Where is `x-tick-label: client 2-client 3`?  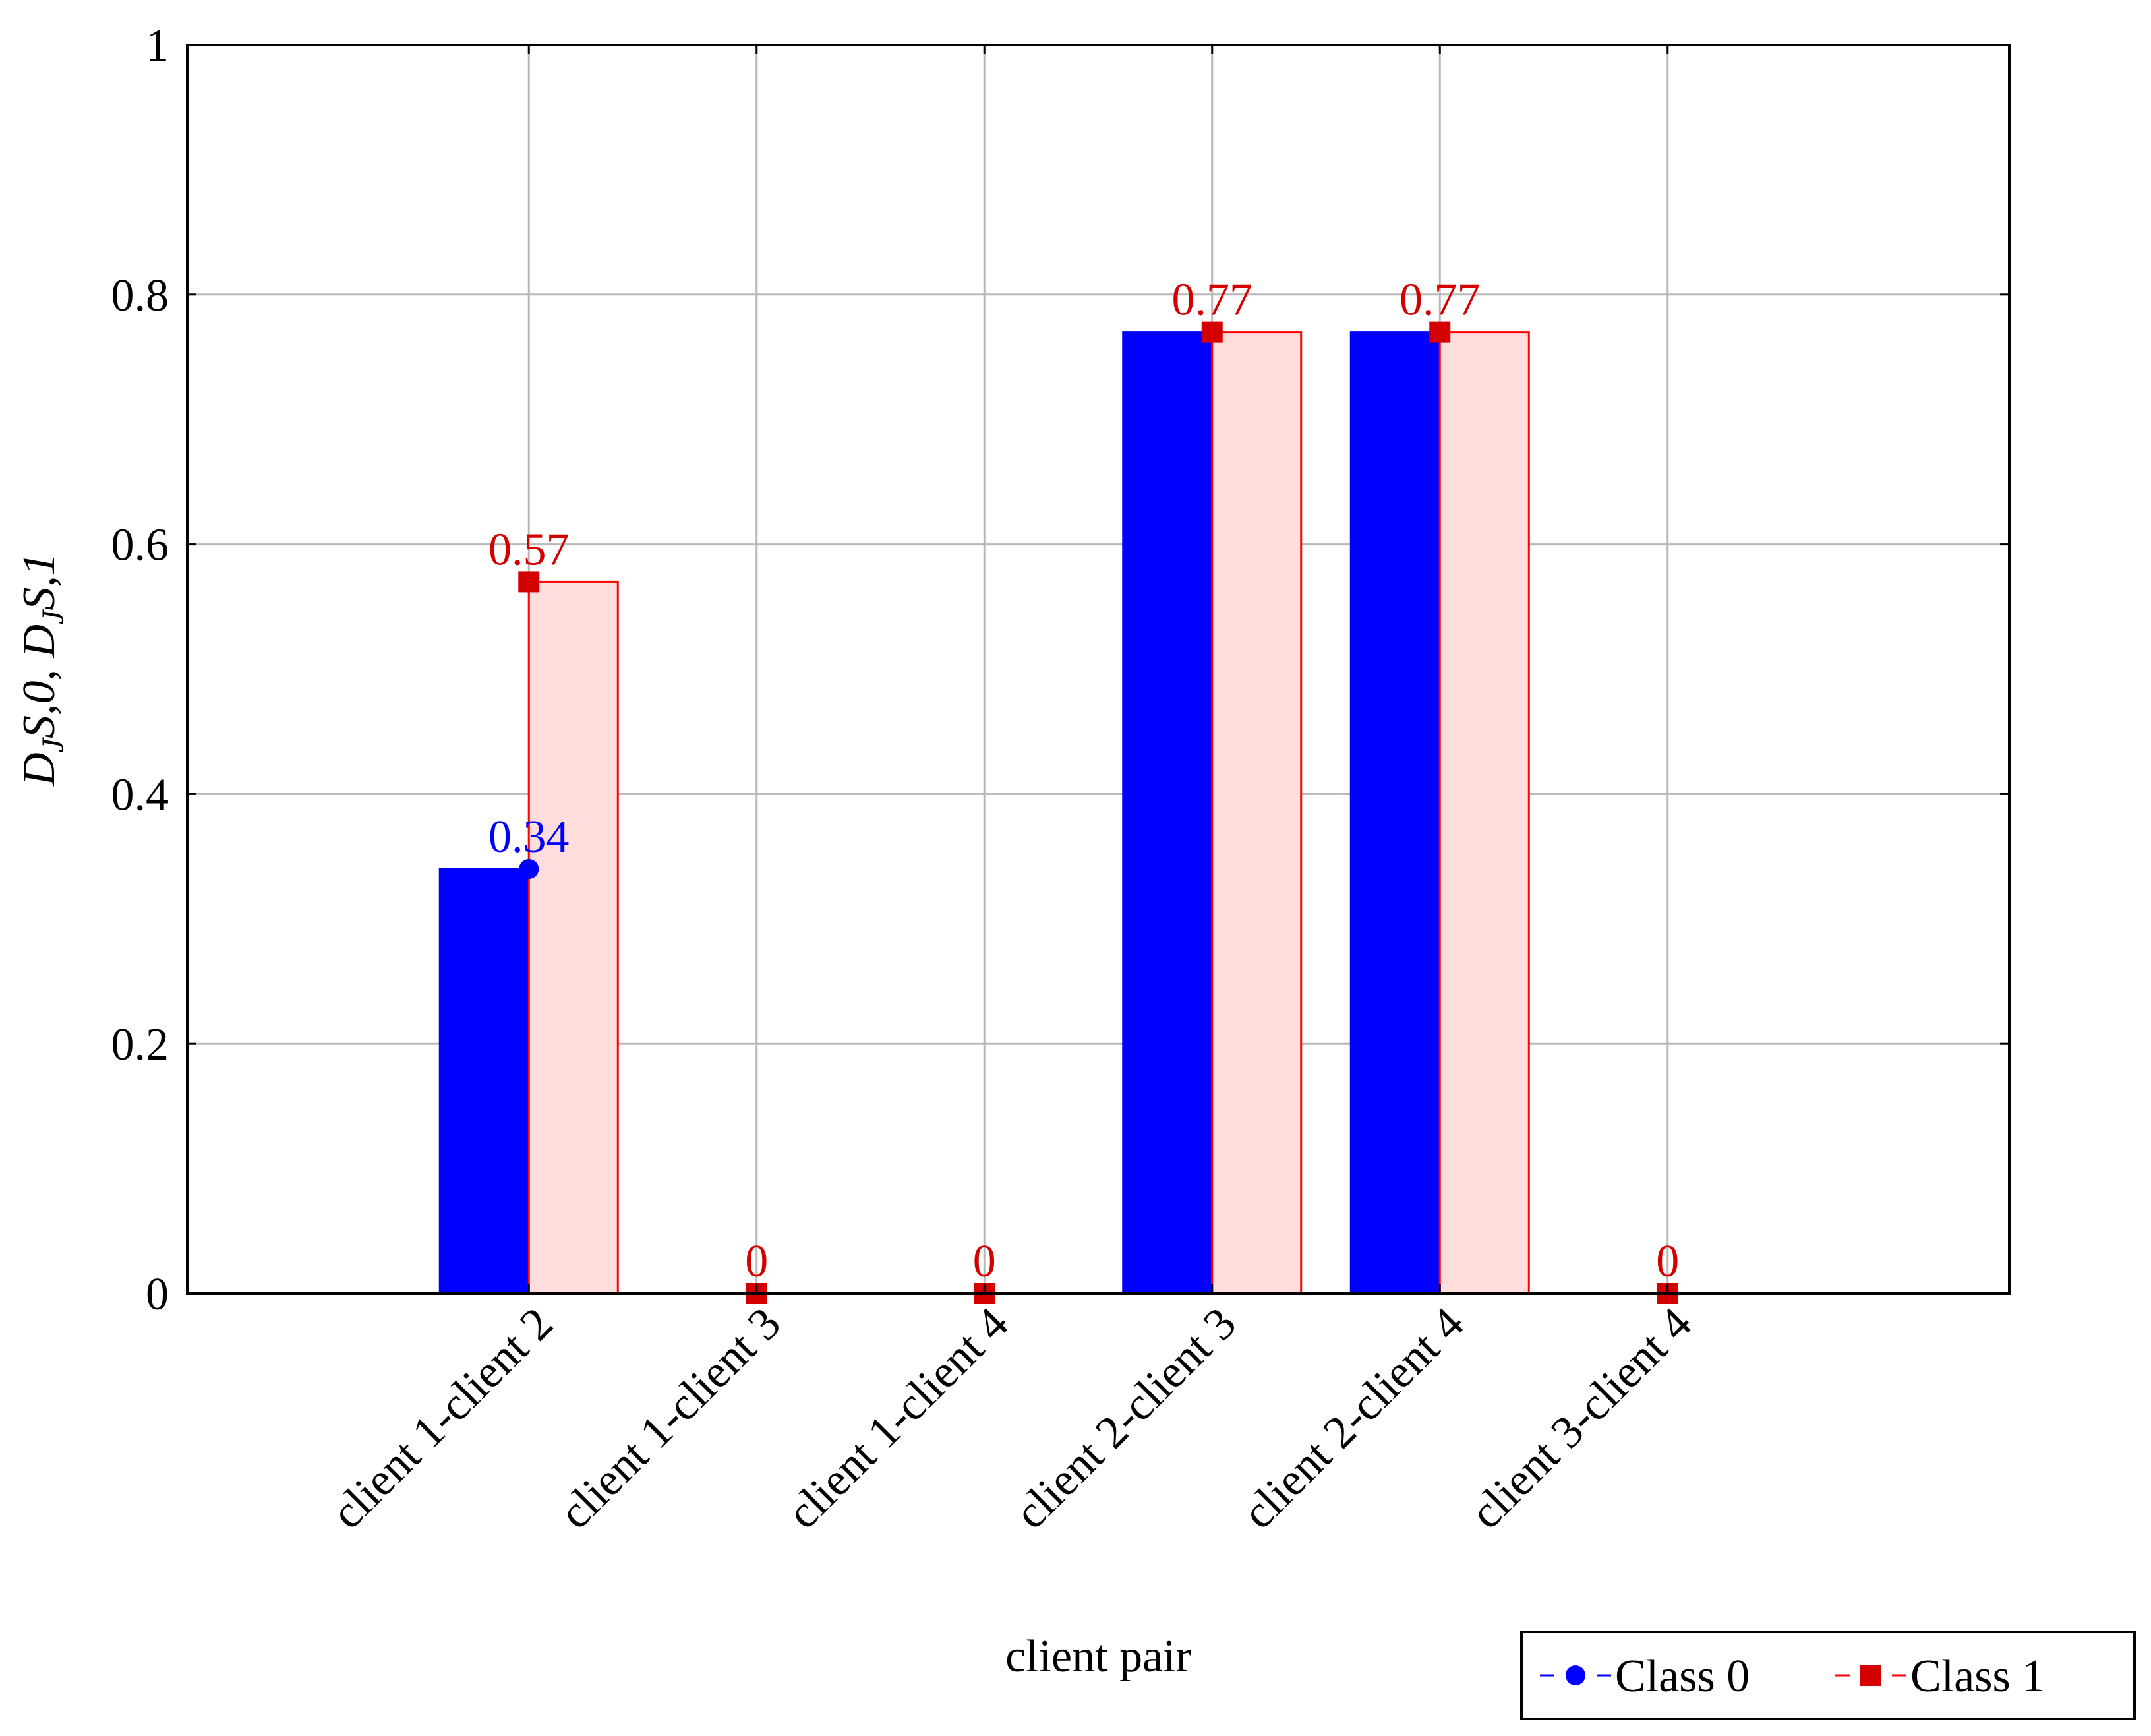 x-tick-label: client 2-client 3 is located at coordinates (1125, 1419).